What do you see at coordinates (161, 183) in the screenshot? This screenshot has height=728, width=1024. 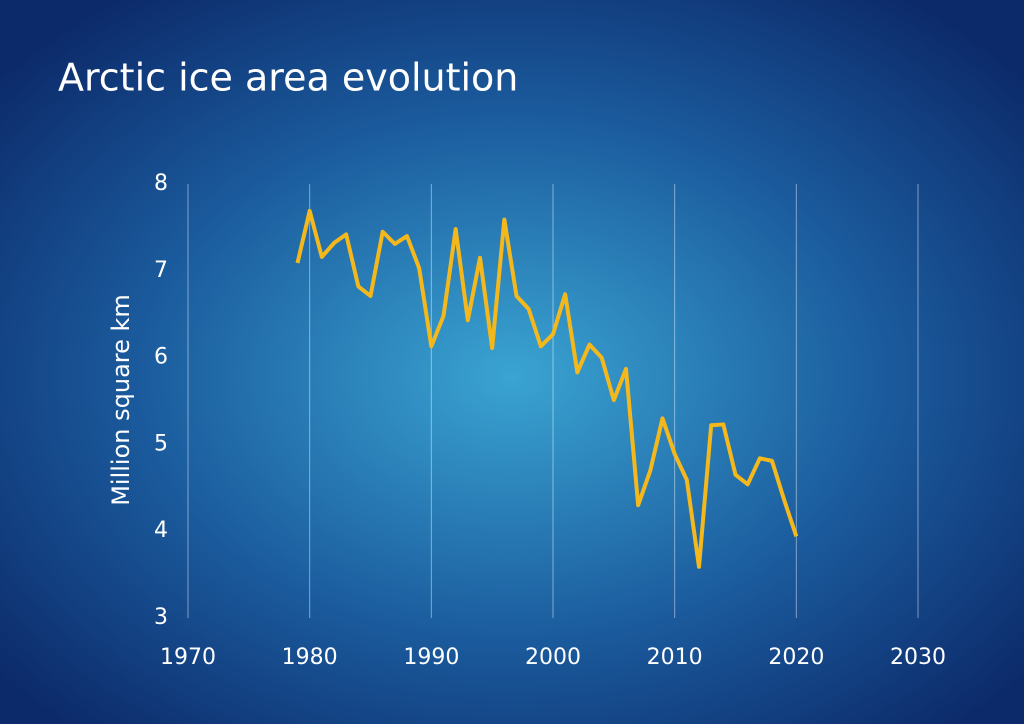 I see `y-tick-label: 8` at bounding box center [161, 183].